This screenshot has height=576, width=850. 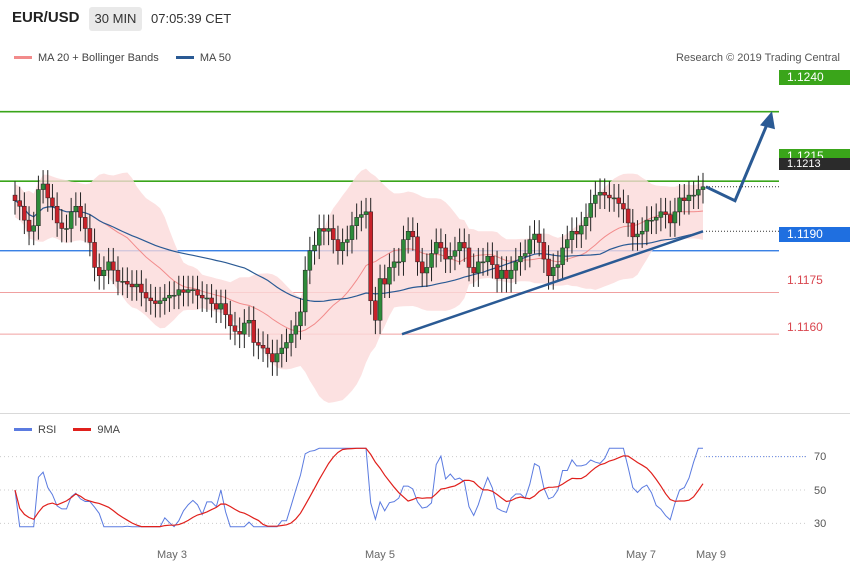 I want to click on chart-header: EUR/USD 30 MIN 07:05:39 CET, so click(x=425, y=20).